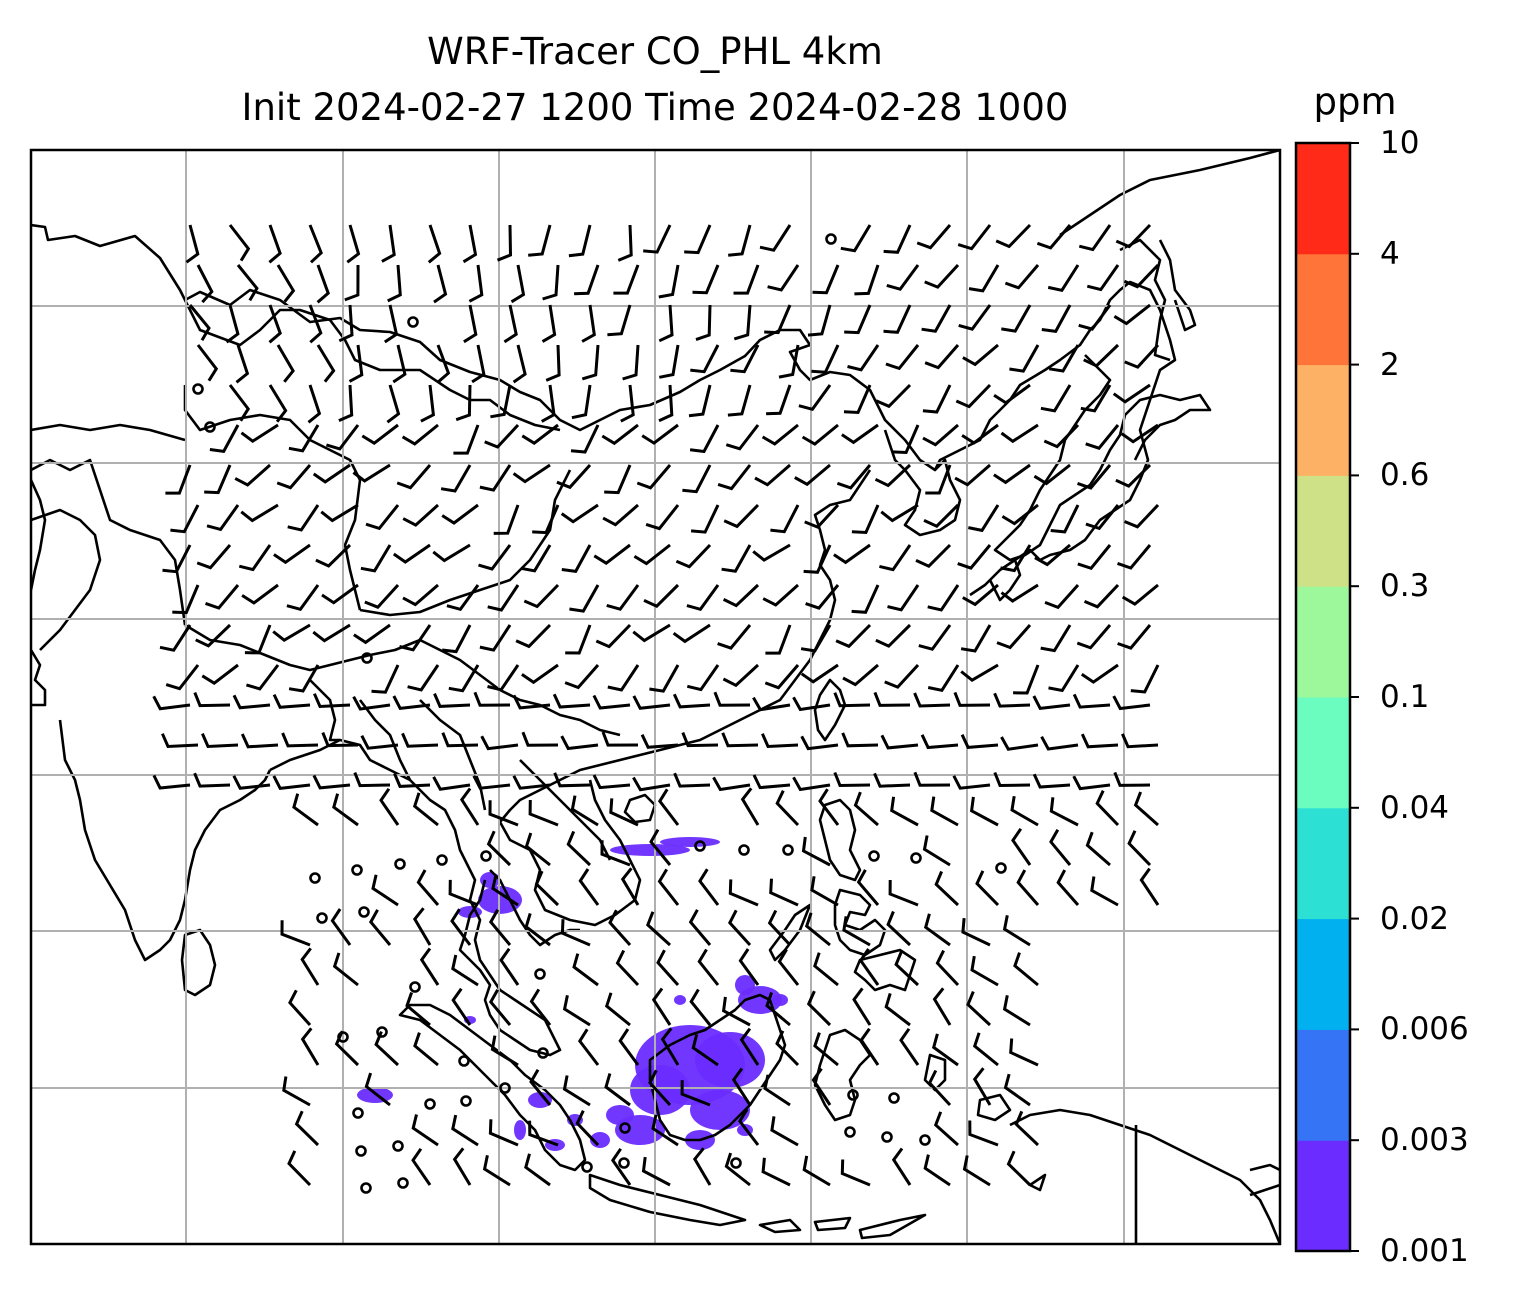 The image size is (1528, 1306). What do you see at coordinates (1415, 918) in the screenshot?
I see `colorbar-tick-label: 0.02` at bounding box center [1415, 918].